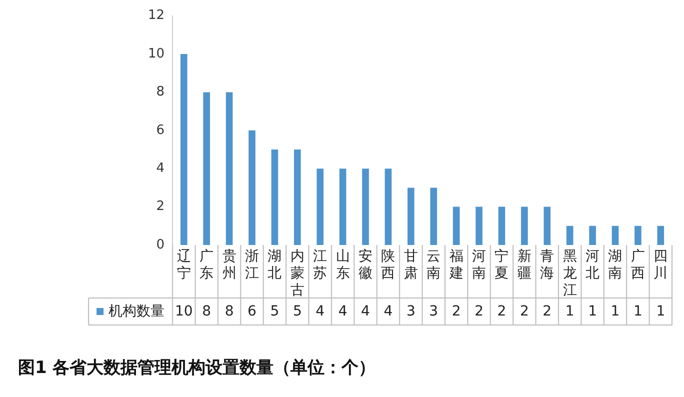 The width and height of the screenshot is (684, 397). Describe the element at coordinates (160, 168) in the screenshot. I see `y-tick-label: 4` at that location.